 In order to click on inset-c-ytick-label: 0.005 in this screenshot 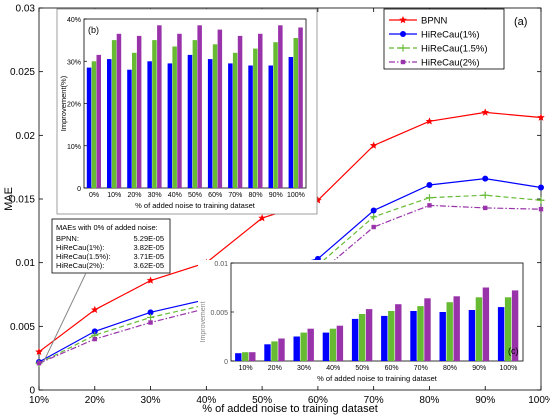, I will do `click(219, 313)`.